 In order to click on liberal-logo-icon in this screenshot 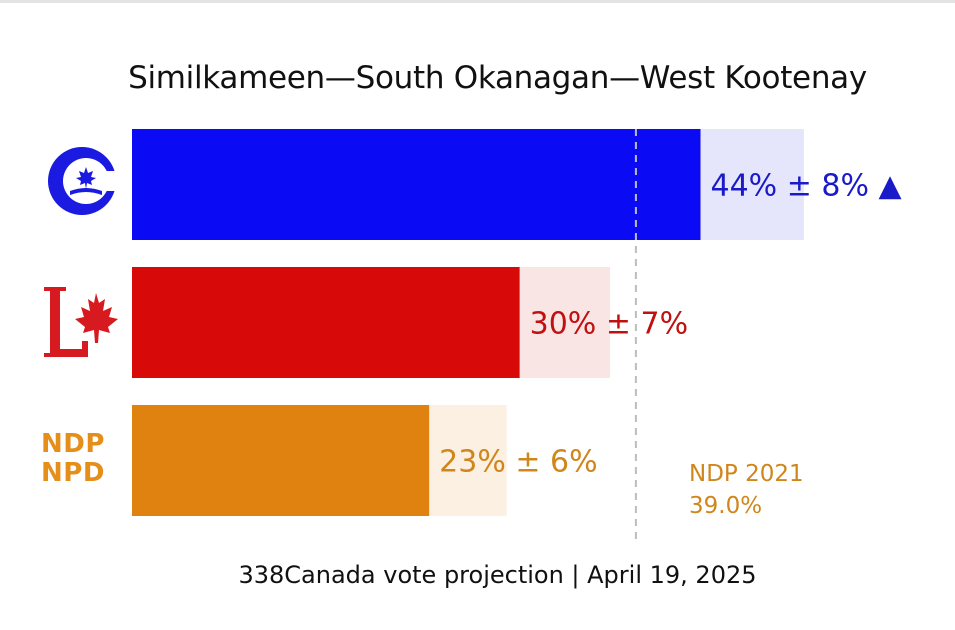, I will do `click(81, 322)`.